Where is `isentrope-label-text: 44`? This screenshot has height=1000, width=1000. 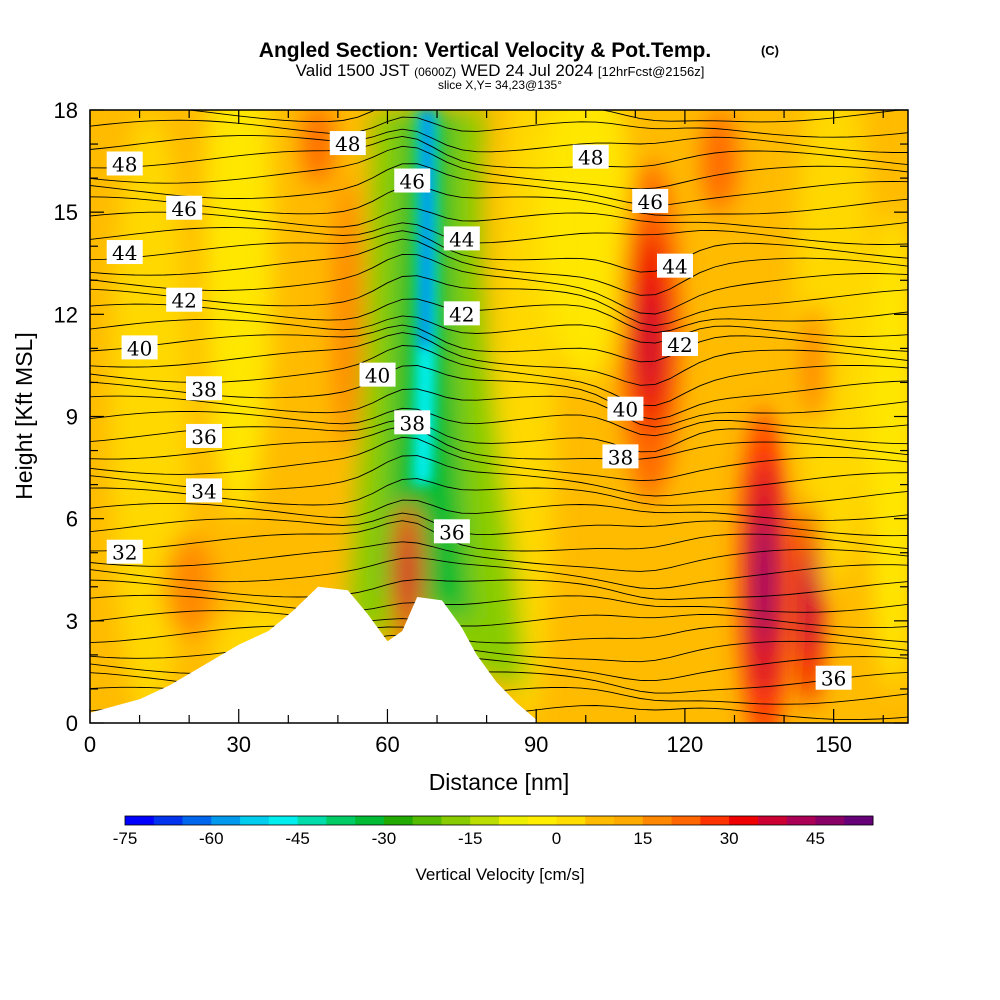 isentrope-label-text: 44 is located at coordinates (461, 239).